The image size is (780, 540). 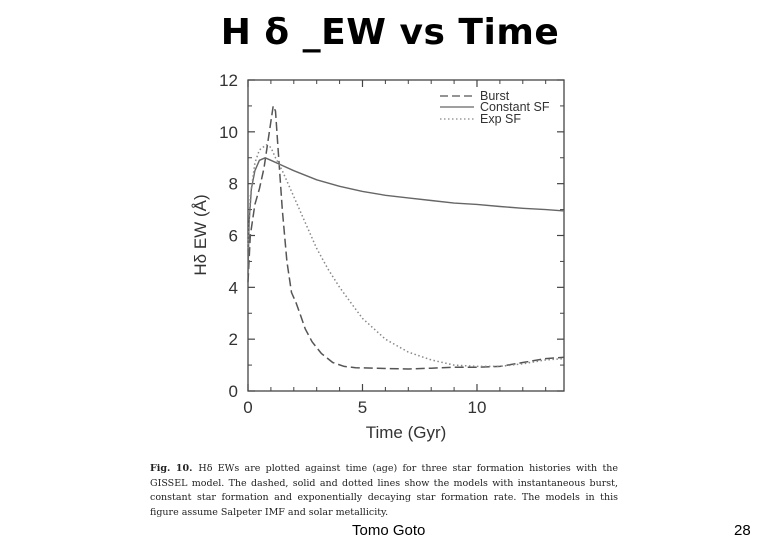 What do you see at coordinates (233, 339) in the screenshot?
I see `y-tick-label: 2` at bounding box center [233, 339].